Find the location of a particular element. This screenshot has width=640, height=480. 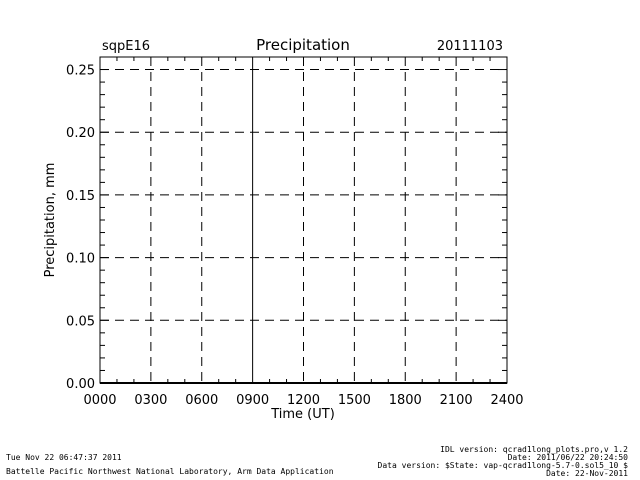

x-tick-label: 1200 is located at coordinates (303, 400).